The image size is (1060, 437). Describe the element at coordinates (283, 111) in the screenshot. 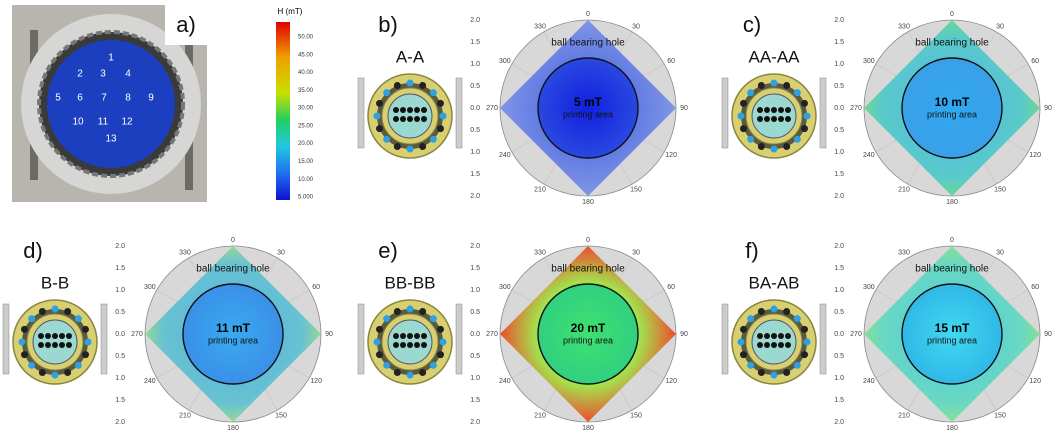

I see `colorbar` at that location.